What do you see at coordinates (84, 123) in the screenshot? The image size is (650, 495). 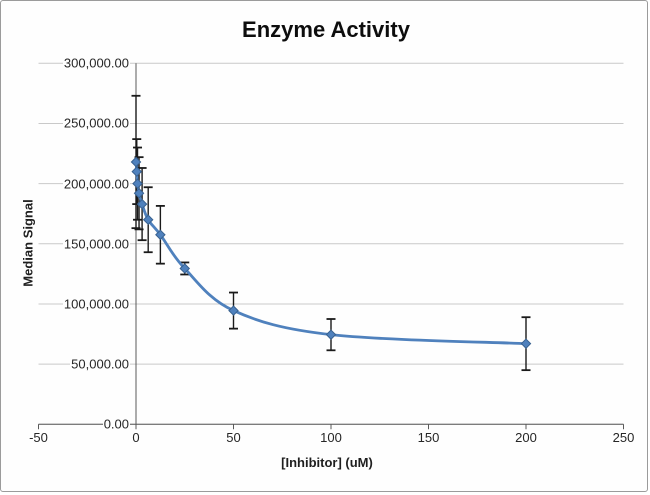 I see `y-tick-label: 250,000.00` at bounding box center [84, 123].